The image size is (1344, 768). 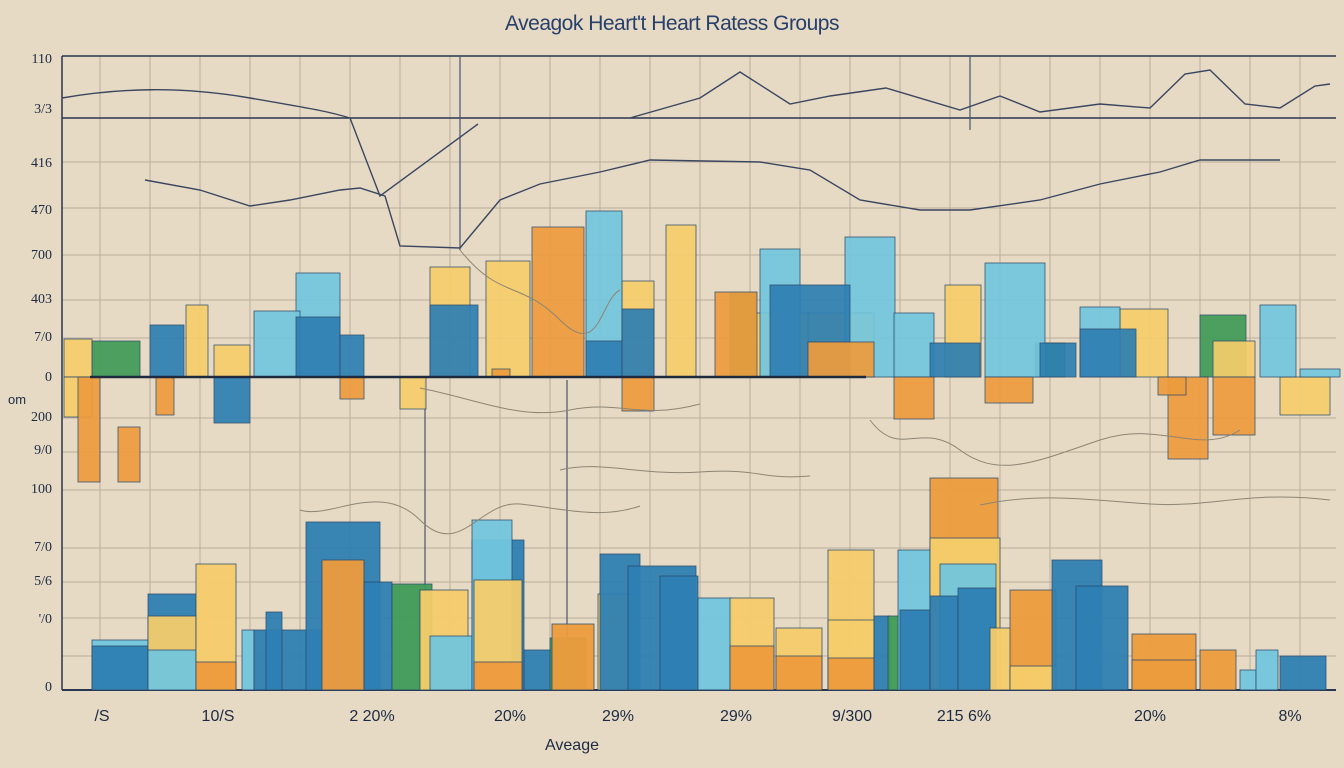 What do you see at coordinates (572, 745) in the screenshot?
I see `x-axis-label: Aveage` at bounding box center [572, 745].